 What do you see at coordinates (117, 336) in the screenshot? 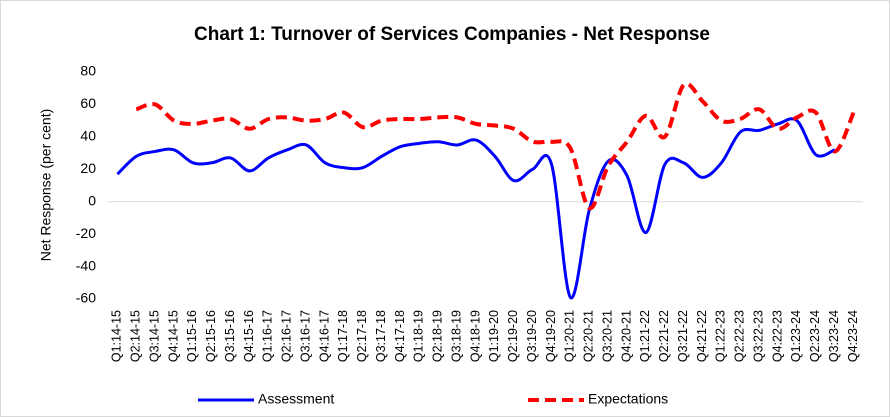
I see `x-tick-label: Q1:14-15` at bounding box center [117, 336].